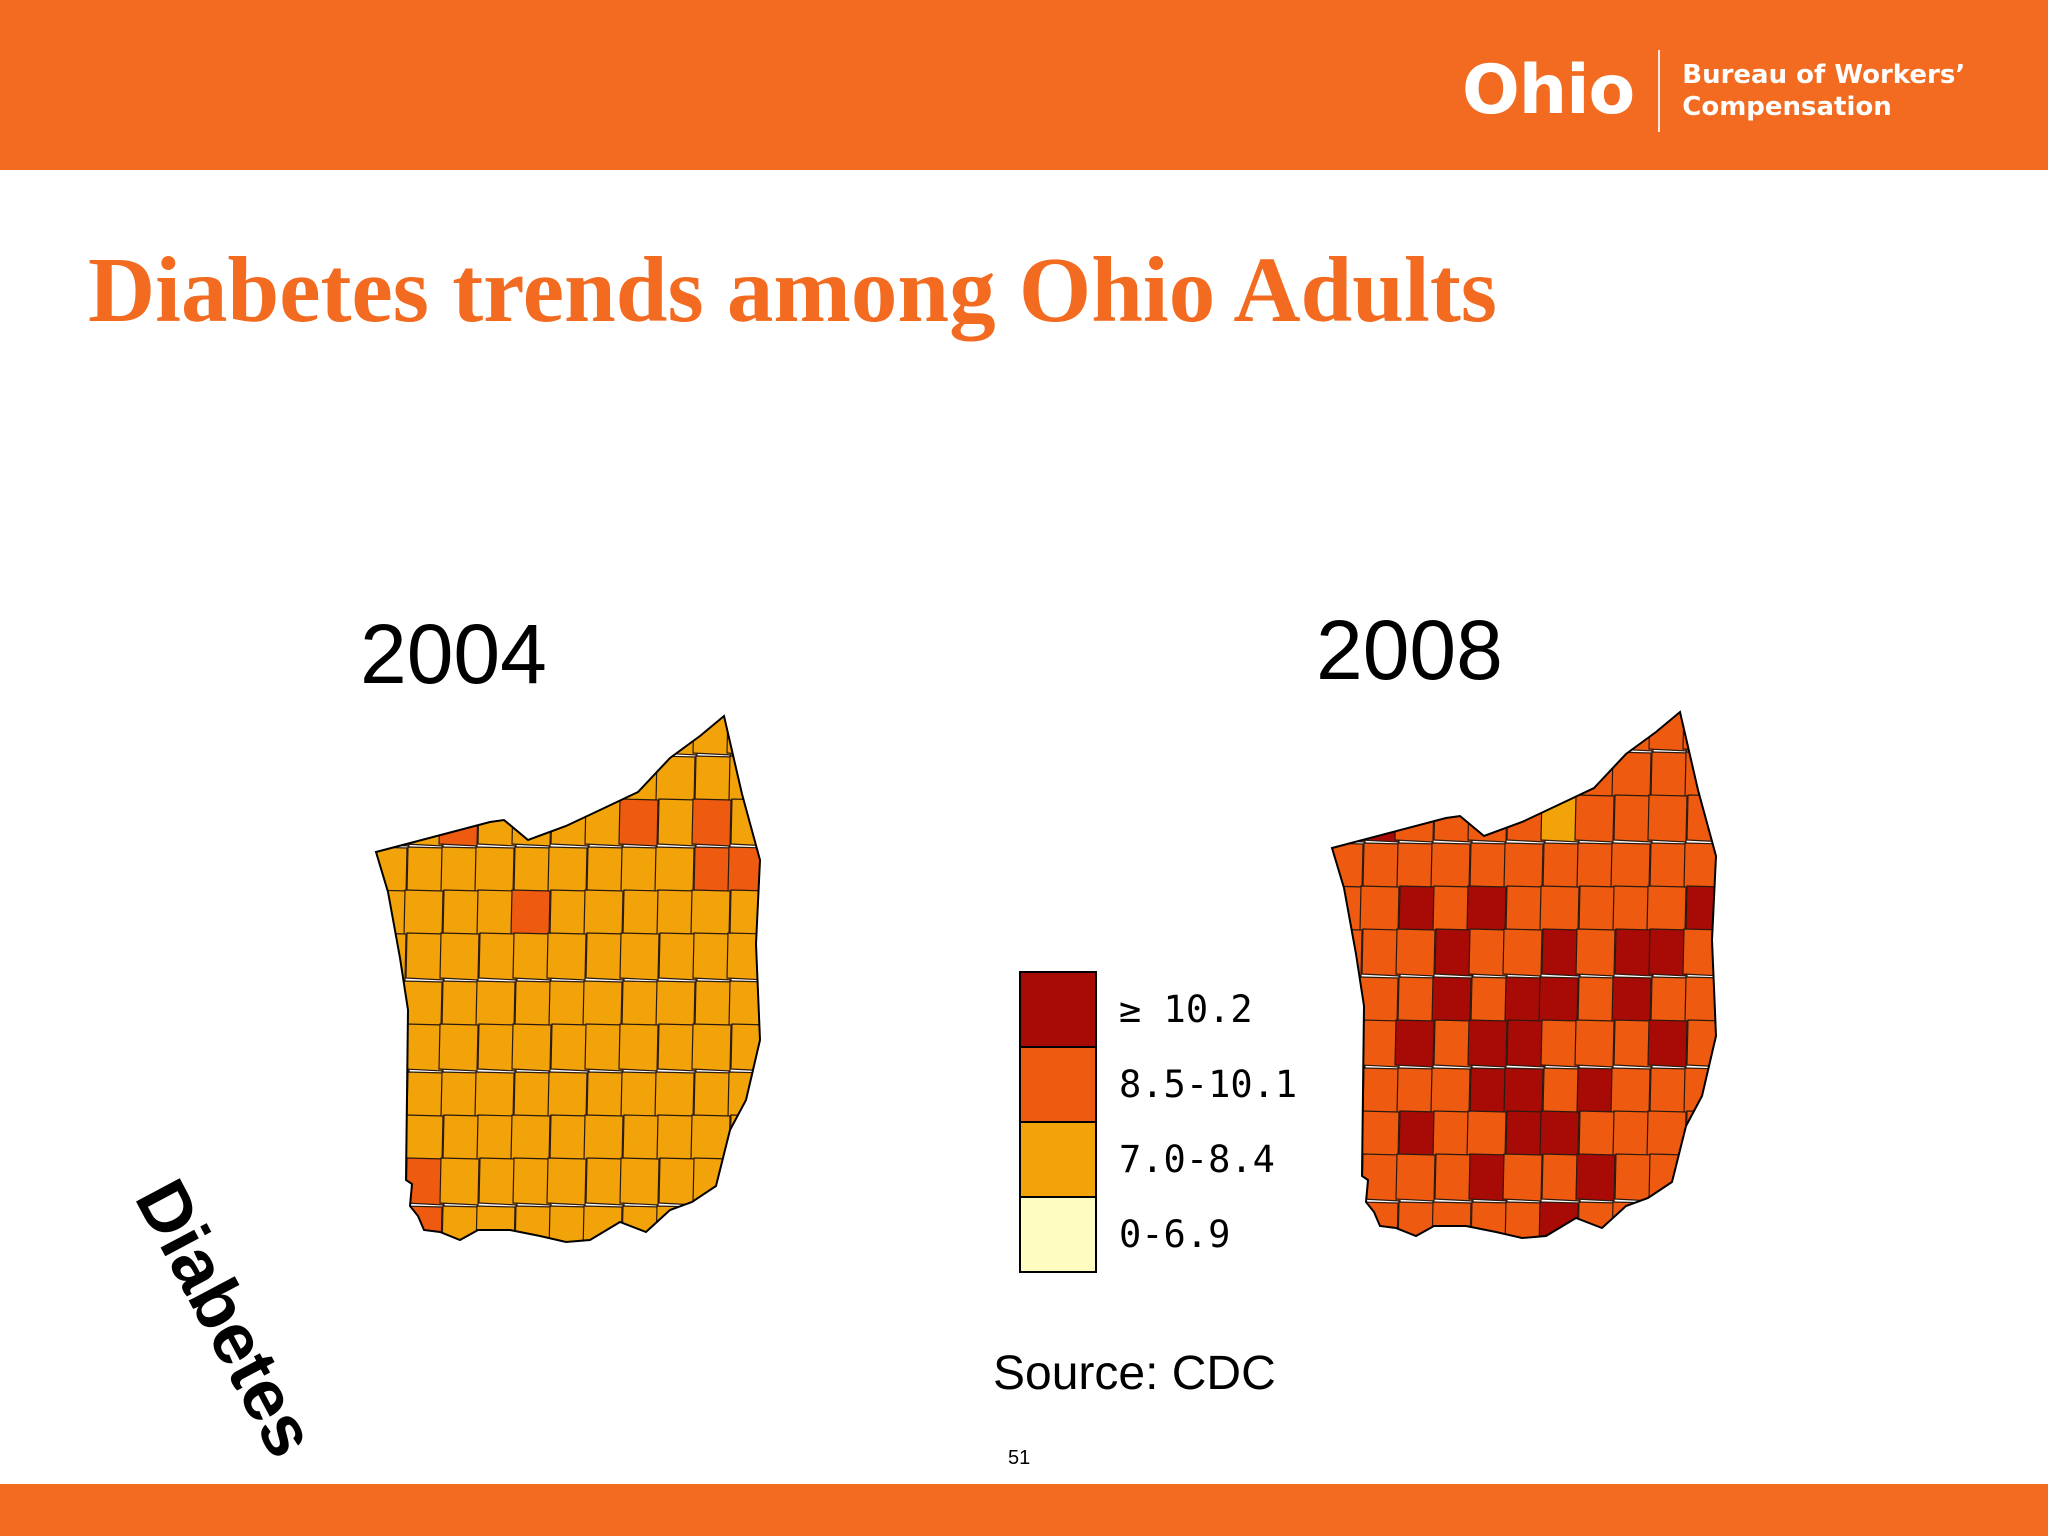  What do you see at coordinates (1197, 1159) in the screenshot?
I see `legend-label-3: 7.0-8.4` at bounding box center [1197, 1159].